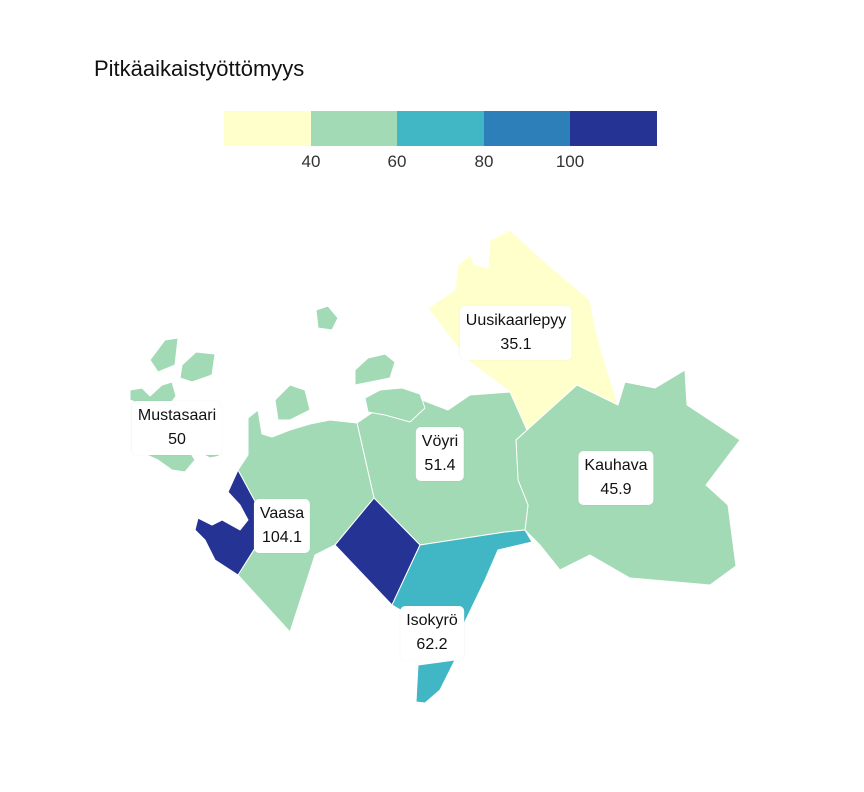  I want to click on label-kauhava: Kauhava 45.9, so click(616, 478).